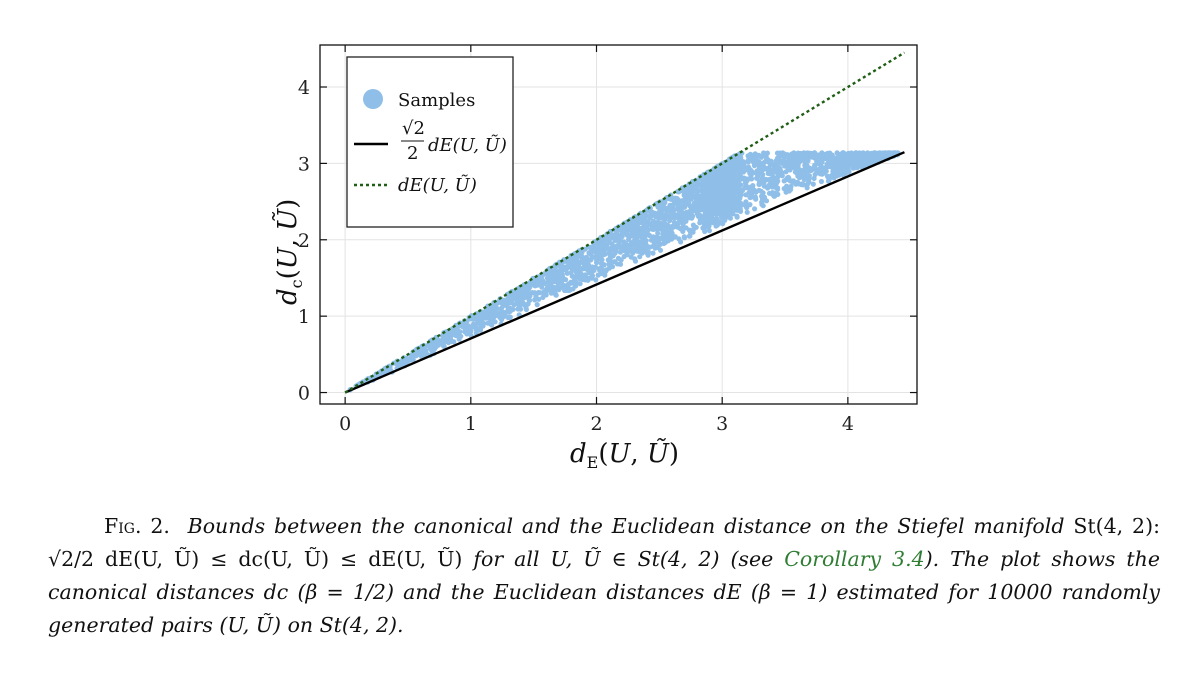 This screenshot has height=676, width=1200. What do you see at coordinates (413, 128) in the screenshot?
I see `svg-text: √2` at bounding box center [413, 128].